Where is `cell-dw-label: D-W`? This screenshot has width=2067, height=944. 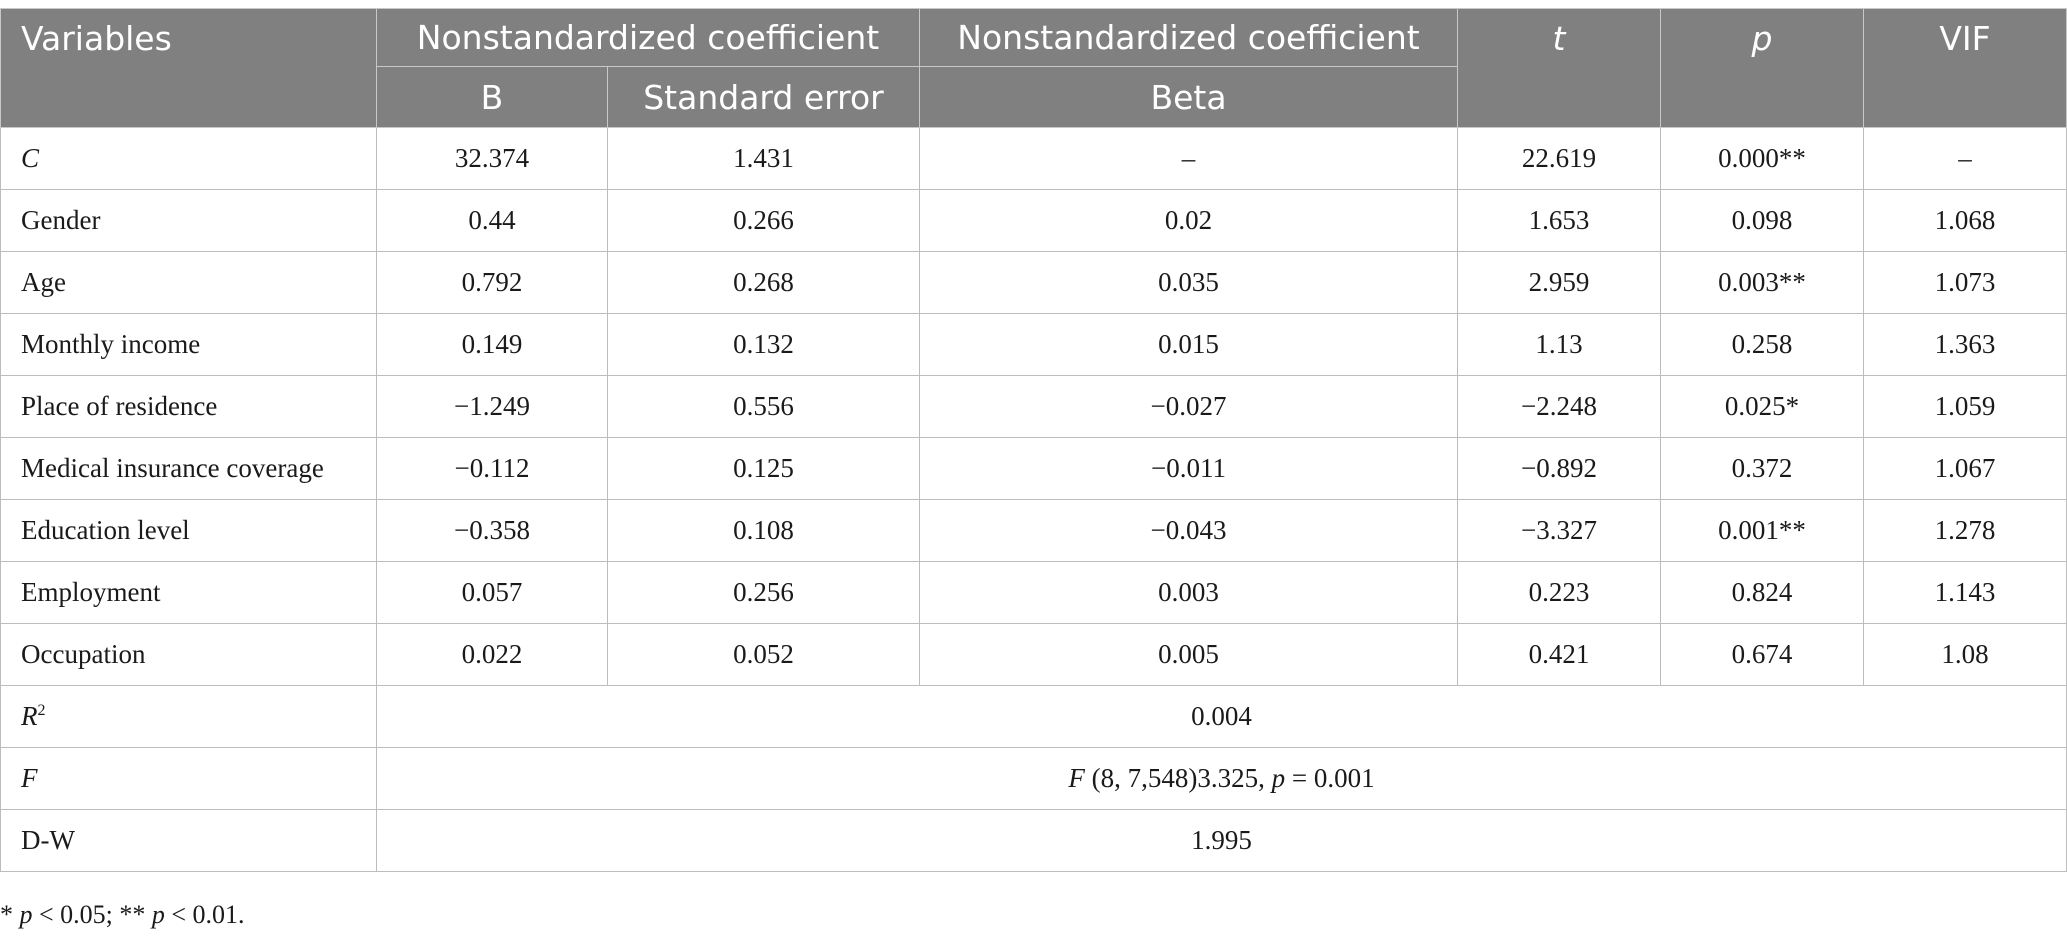
cell-dw-label: D-W is located at coordinates (188, 840).